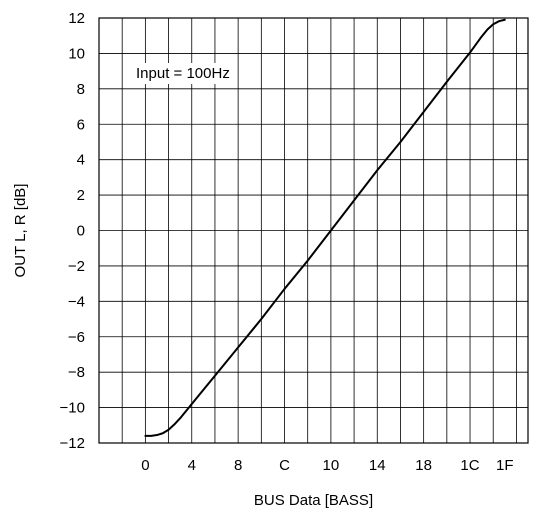  What do you see at coordinates (238, 465) in the screenshot?
I see `x-tick-label: 8` at bounding box center [238, 465].